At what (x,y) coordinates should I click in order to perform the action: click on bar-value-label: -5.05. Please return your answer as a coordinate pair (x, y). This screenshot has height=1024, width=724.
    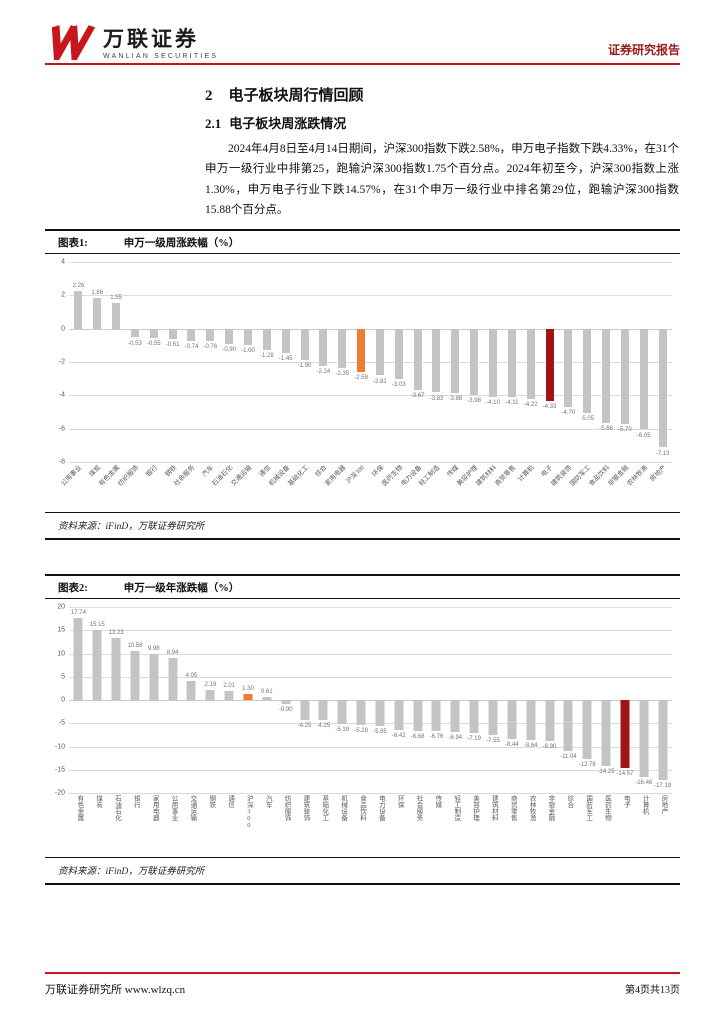
    Looking at the image, I should click on (587, 418).